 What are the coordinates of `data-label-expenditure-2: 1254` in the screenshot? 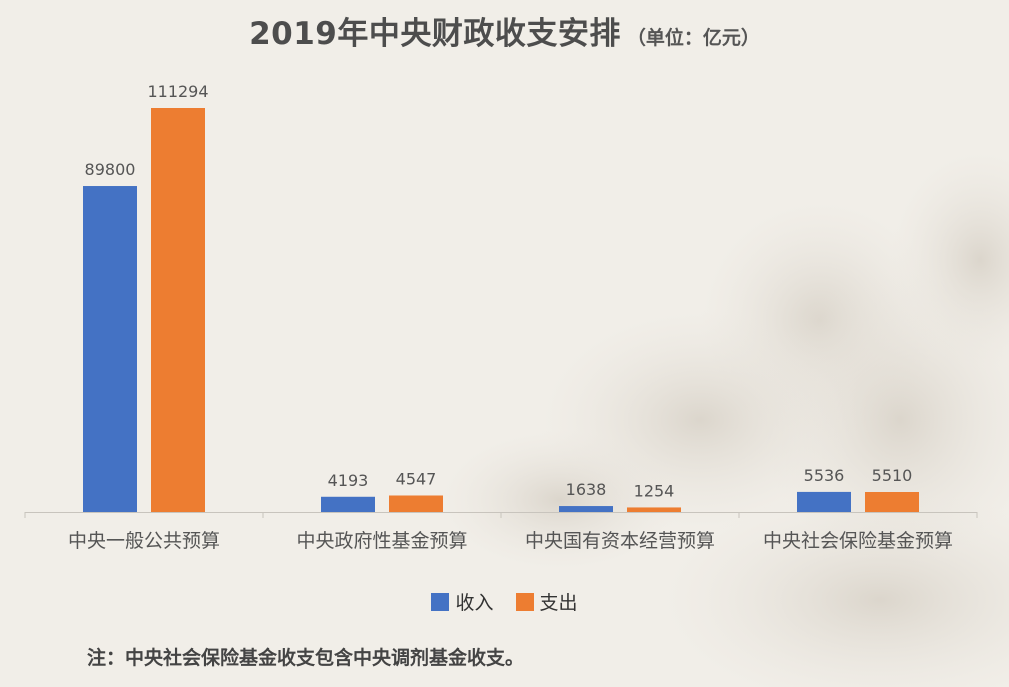 It's located at (654, 490).